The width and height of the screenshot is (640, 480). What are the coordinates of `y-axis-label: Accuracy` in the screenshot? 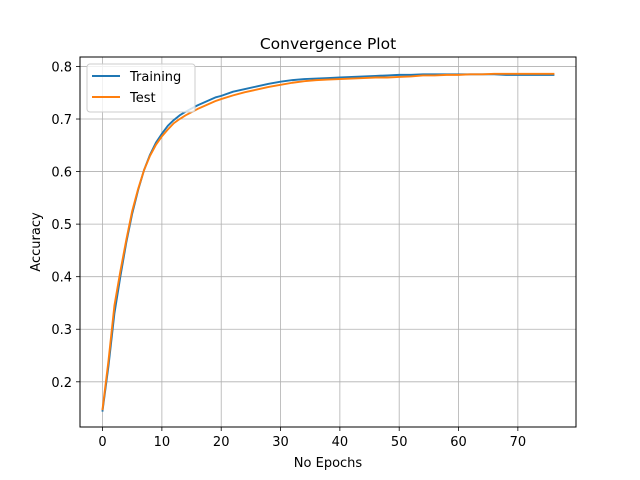 It's located at (36, 242).